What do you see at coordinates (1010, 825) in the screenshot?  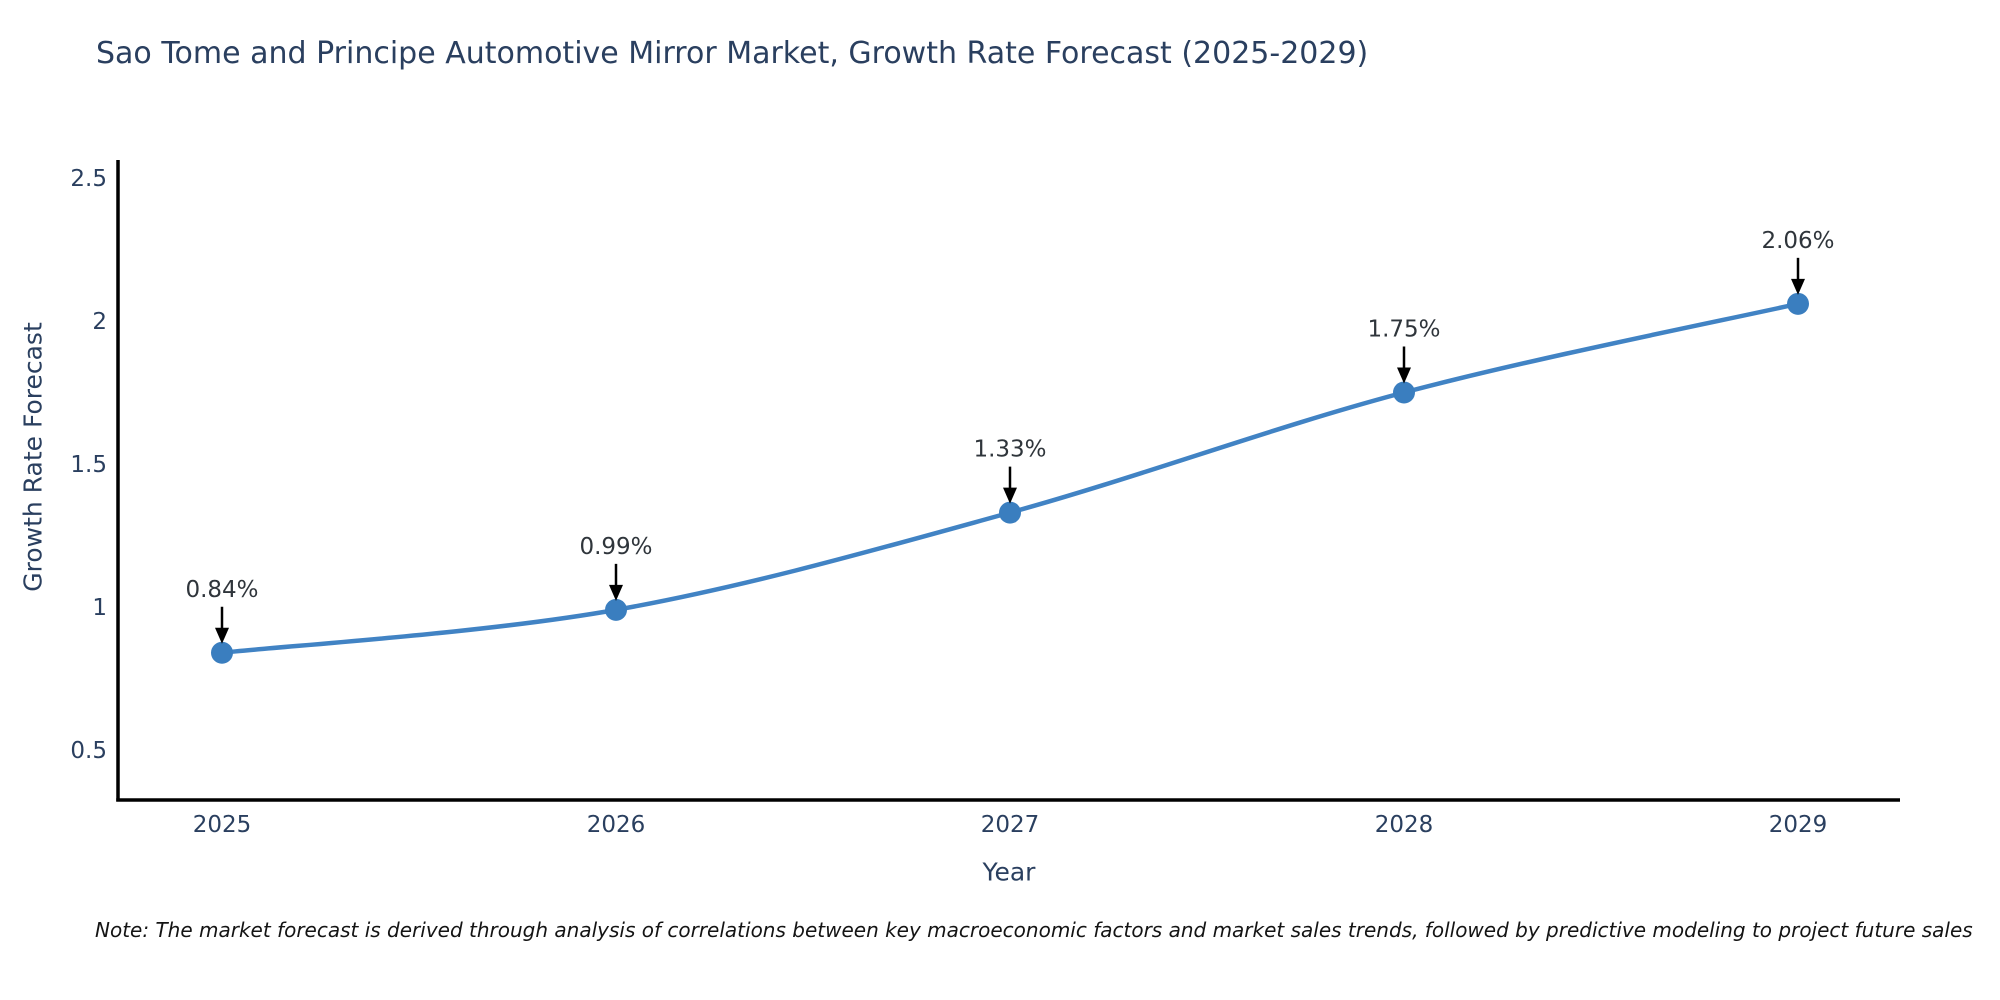 I see `x-tick-label: 2027` at bounding box center [1010, 825].